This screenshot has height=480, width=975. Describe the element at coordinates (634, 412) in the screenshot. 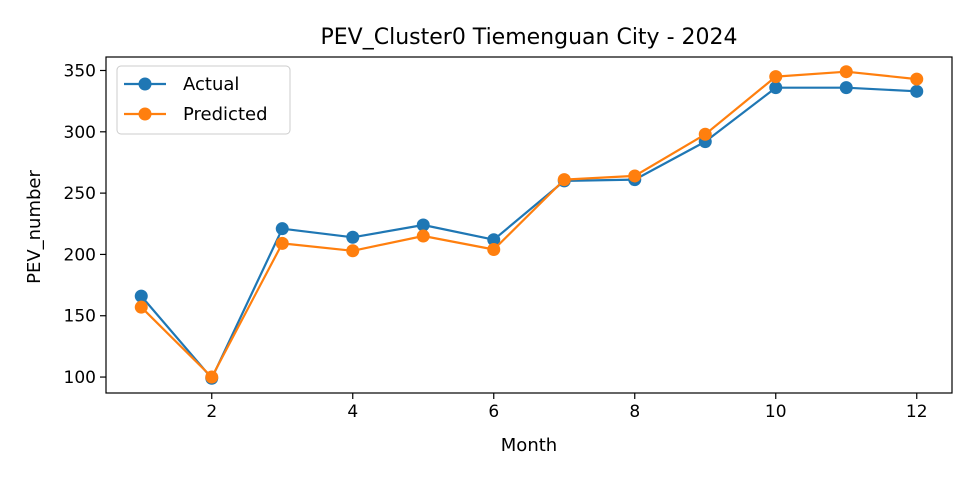

I see `x-tick-label-3: 8` at that location.